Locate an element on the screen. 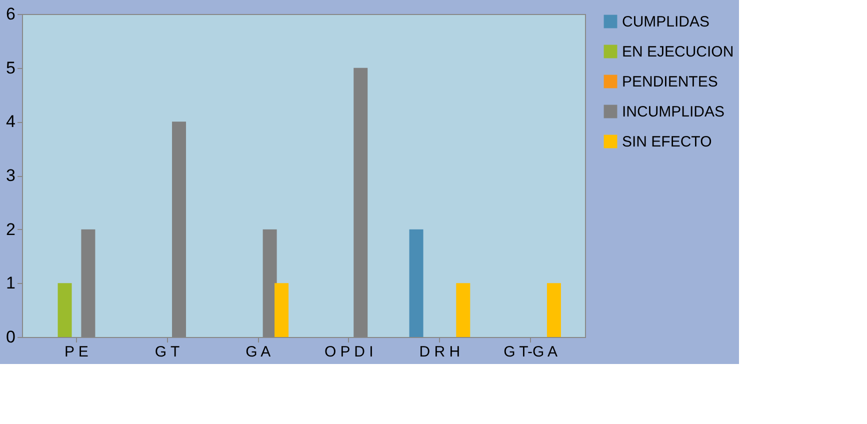  y-tick-label: 4 is located at coordinates (11, 122).